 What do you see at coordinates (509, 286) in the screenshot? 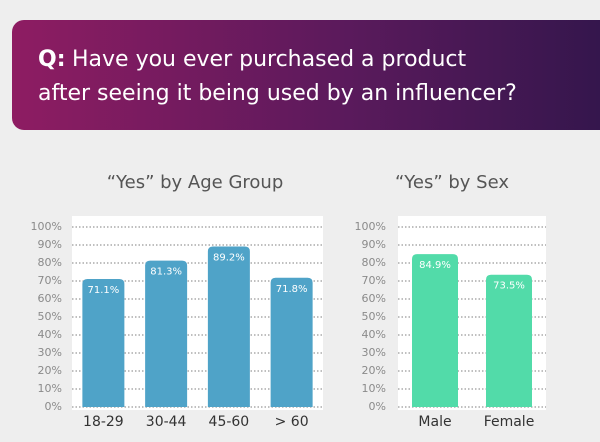
I see `value-label: 73.5%` at bounding box center [509, 286].